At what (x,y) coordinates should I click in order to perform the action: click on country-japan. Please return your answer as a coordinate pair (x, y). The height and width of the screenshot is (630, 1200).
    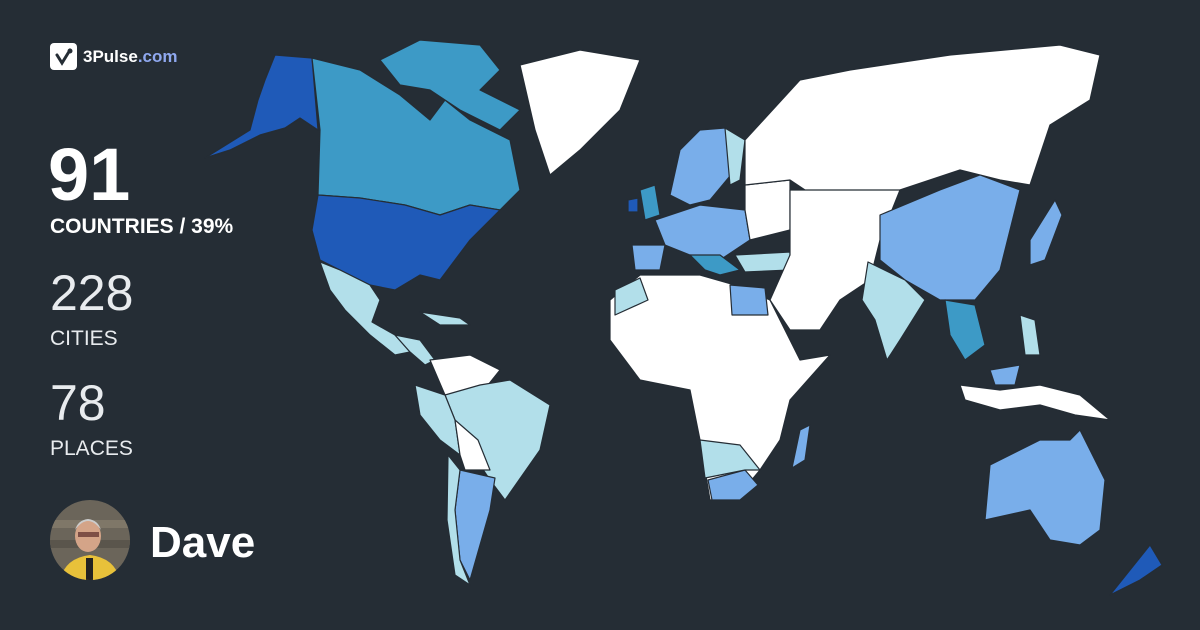
    Looking at the image, I should click on (1046, 232).